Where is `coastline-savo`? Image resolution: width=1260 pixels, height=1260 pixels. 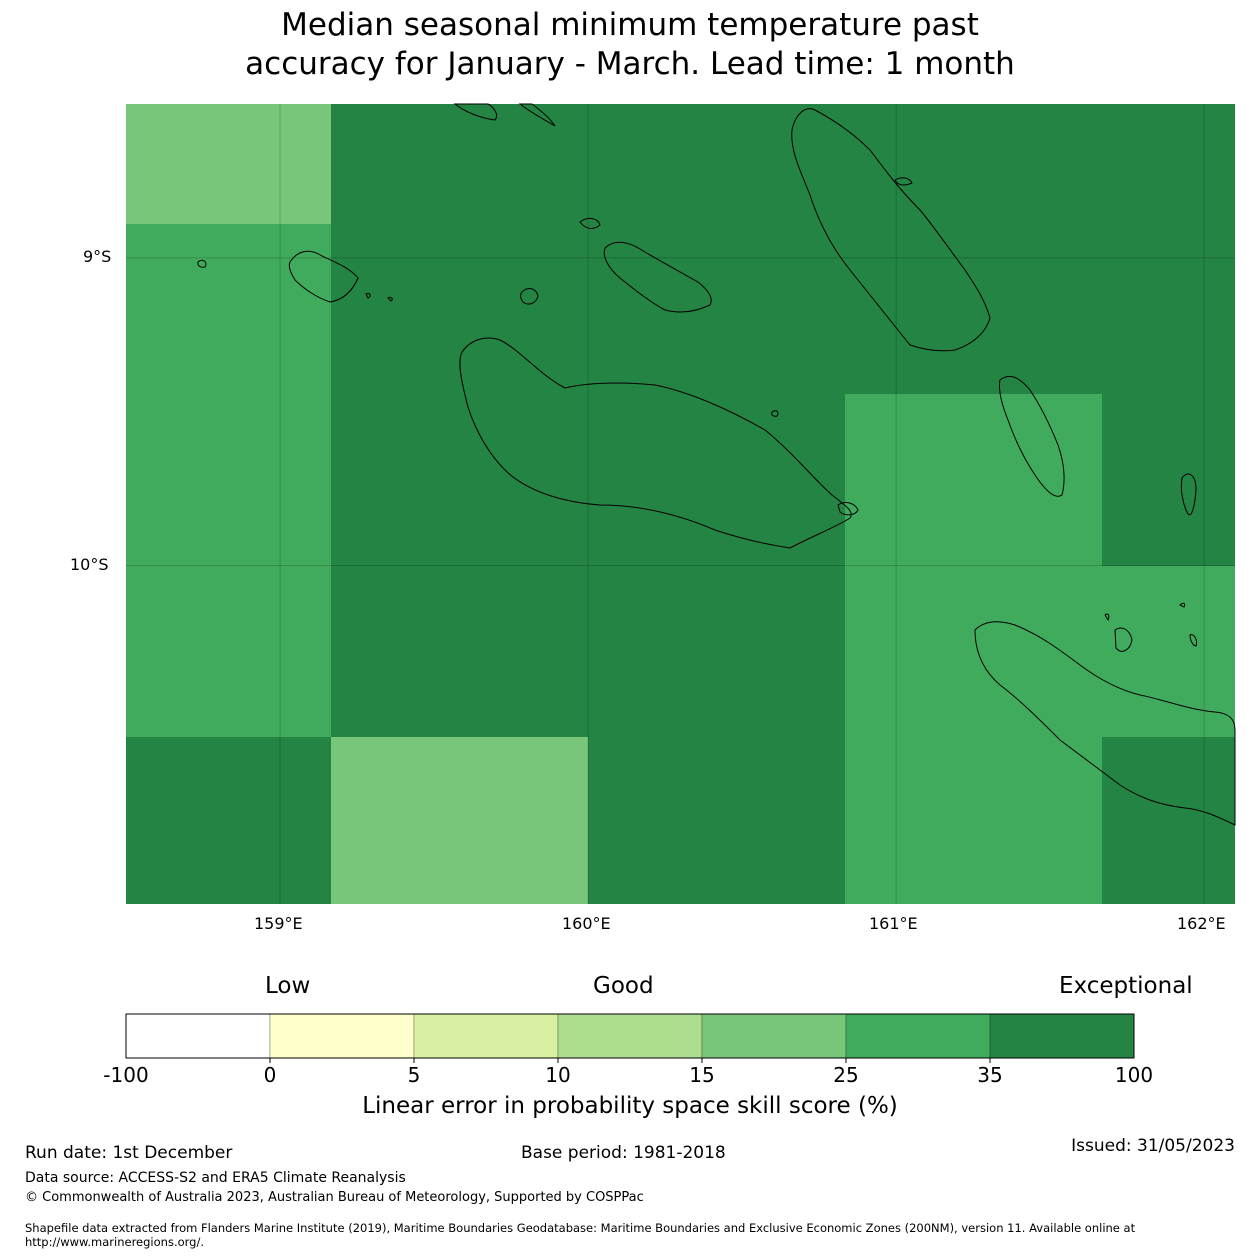 coastline-savo is located at coordinates (529, 296).